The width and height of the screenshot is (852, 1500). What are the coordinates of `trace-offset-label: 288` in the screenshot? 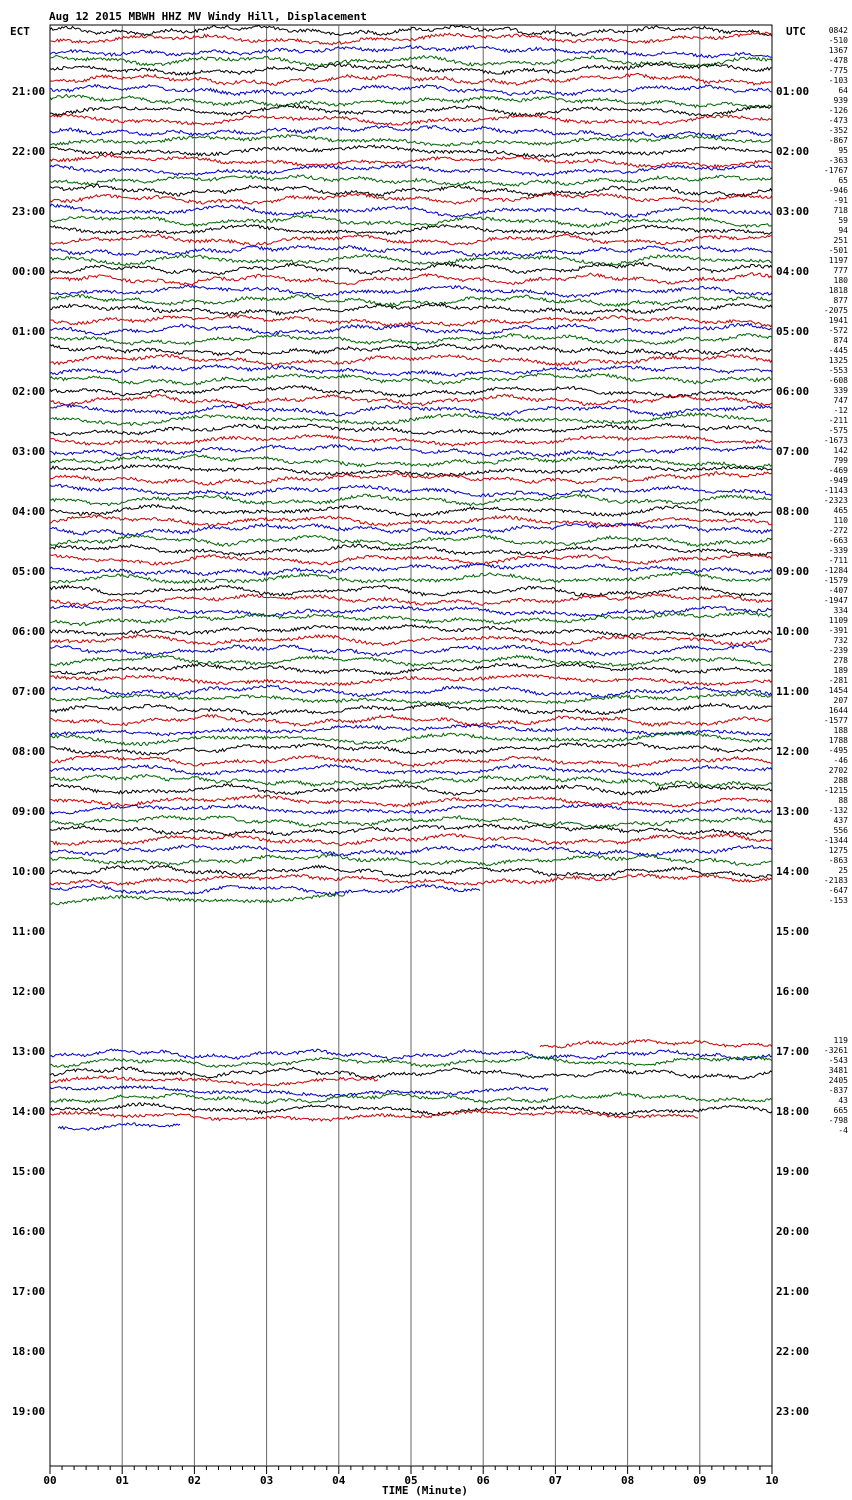 It's located at (841, 780).